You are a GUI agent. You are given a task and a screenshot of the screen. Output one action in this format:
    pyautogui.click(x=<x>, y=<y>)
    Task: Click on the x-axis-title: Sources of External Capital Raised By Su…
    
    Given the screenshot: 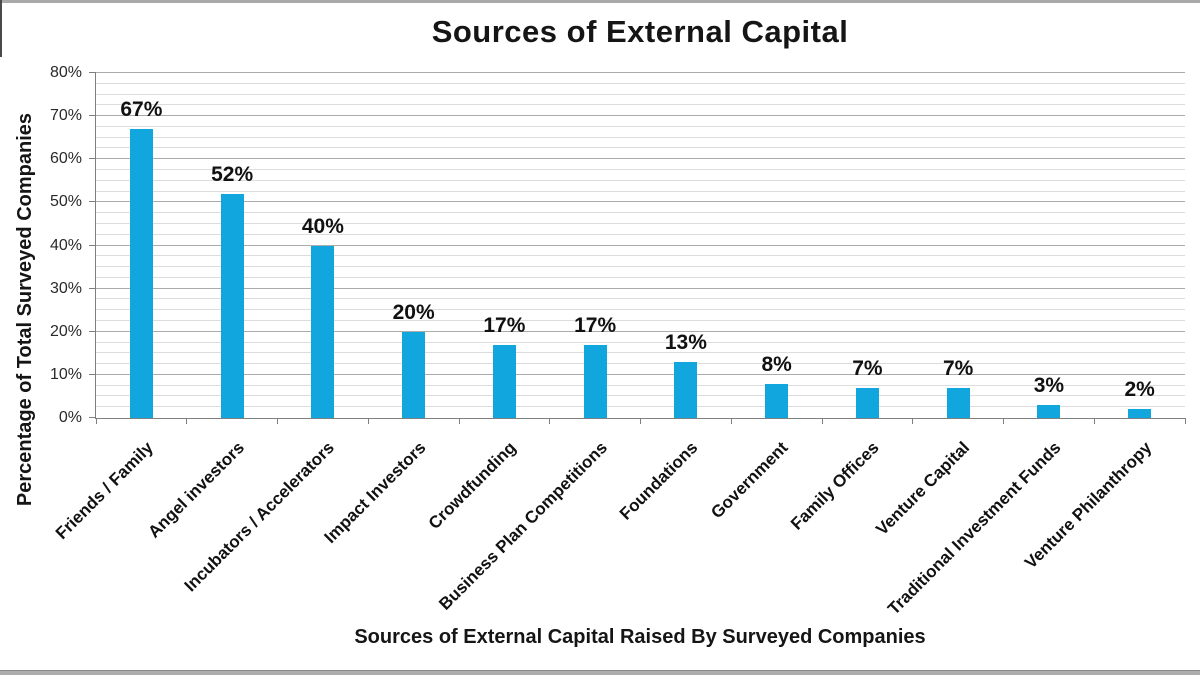 What is the action you would take?
    pyautogui.click(x=640, y=637)
    